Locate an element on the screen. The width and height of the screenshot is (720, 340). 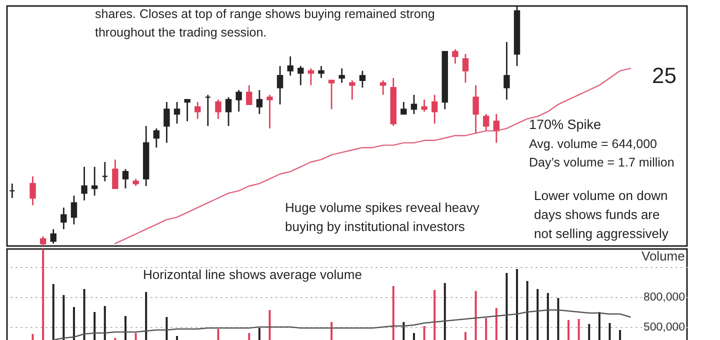
y-tick-label: 500,000 is located at coordinates (665, 328).